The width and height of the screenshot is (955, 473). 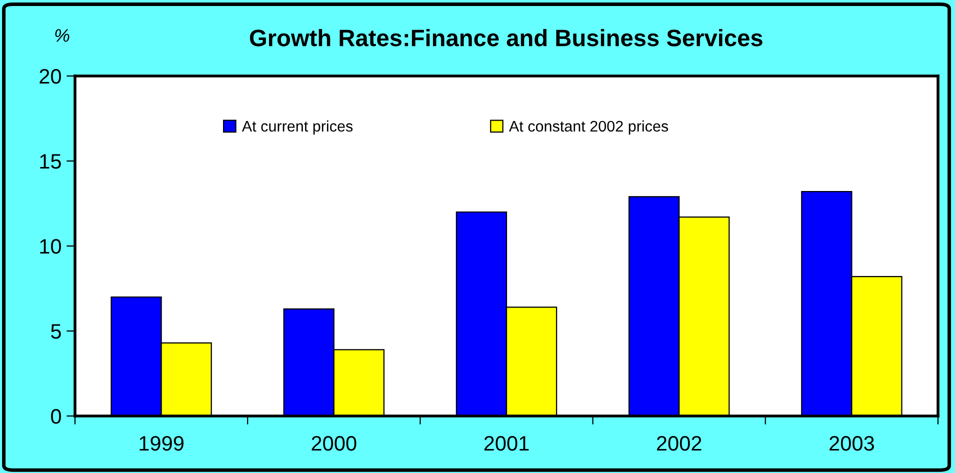 What do you see at coordinates (162, 443) in the screenshot?
I see `x-tick-label: 1999` at bounding box center [162, 443].